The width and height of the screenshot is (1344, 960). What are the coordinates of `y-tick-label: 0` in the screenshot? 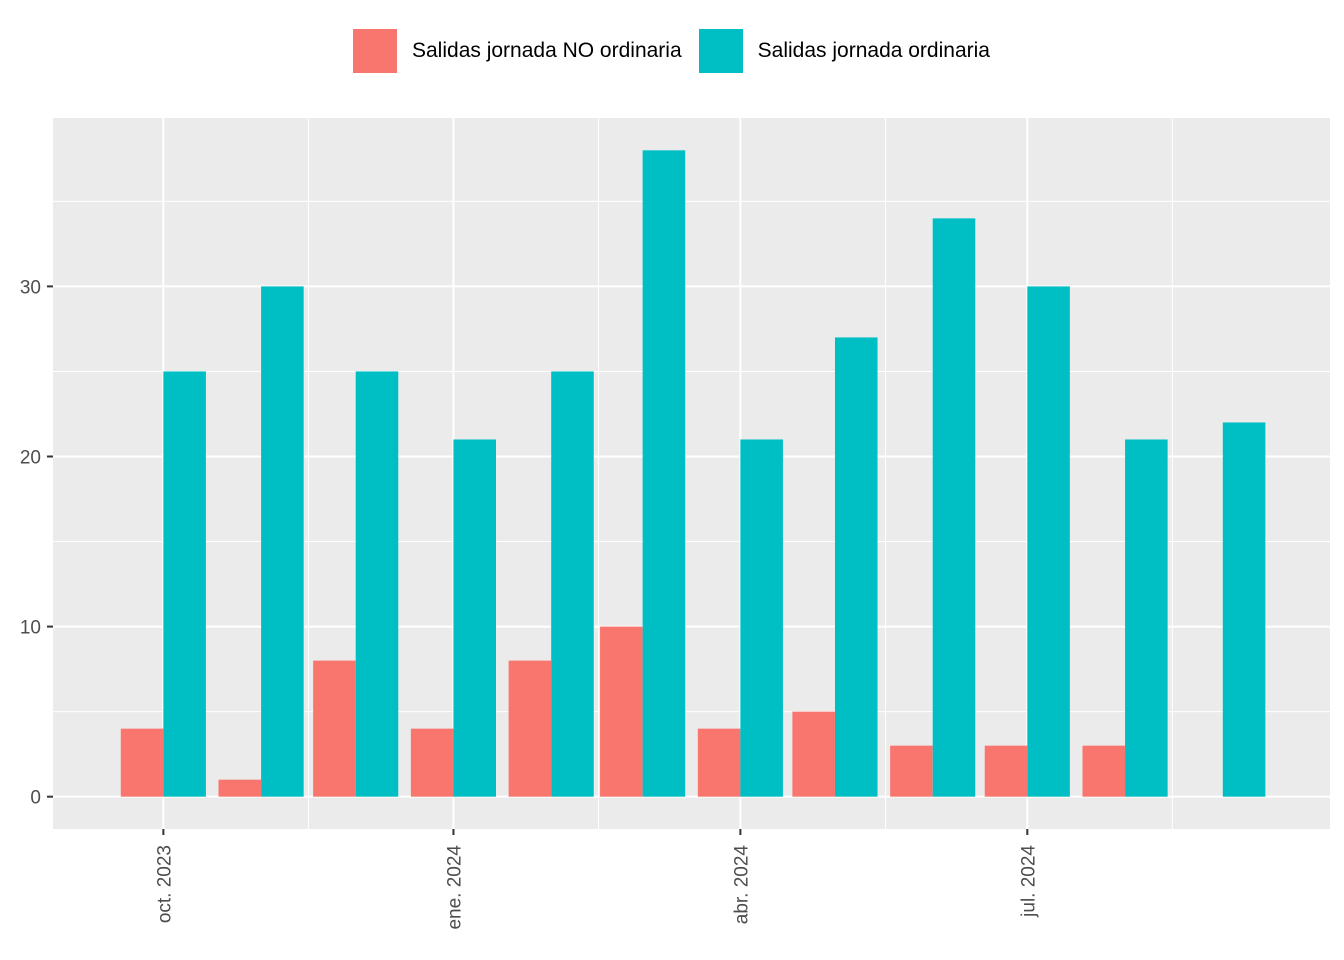 It's located at (35, 798).